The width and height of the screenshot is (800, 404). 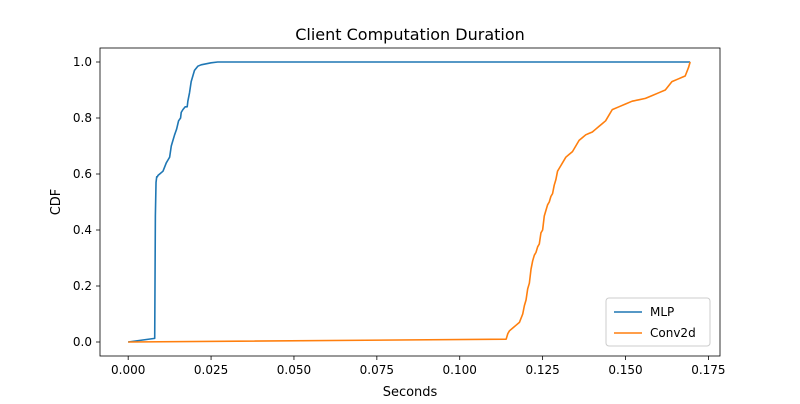 What do you see at coordinates (377, 370) in the screenshot?
I see `x-tick-label: 0.075` at bounding box center [377, 370].